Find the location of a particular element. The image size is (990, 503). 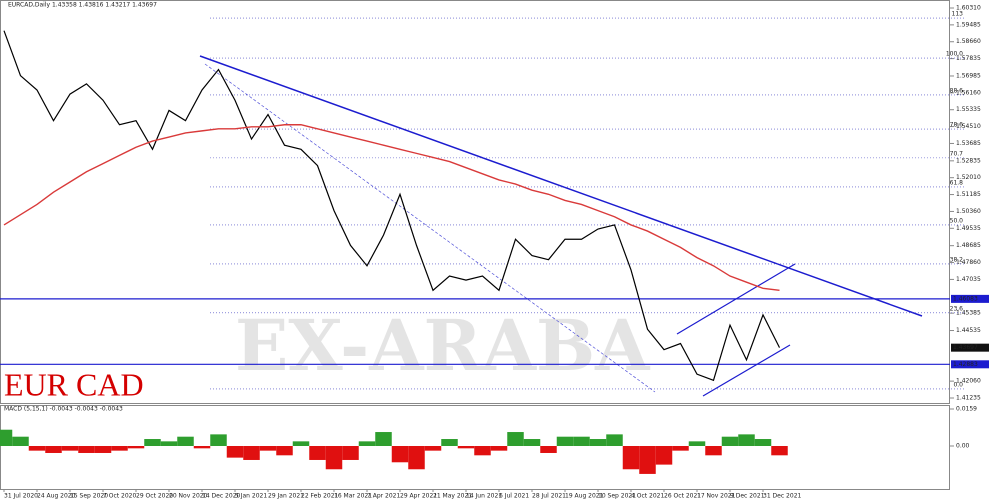

y-tick-label: 1.41235 is located at coordinates (968, 398).